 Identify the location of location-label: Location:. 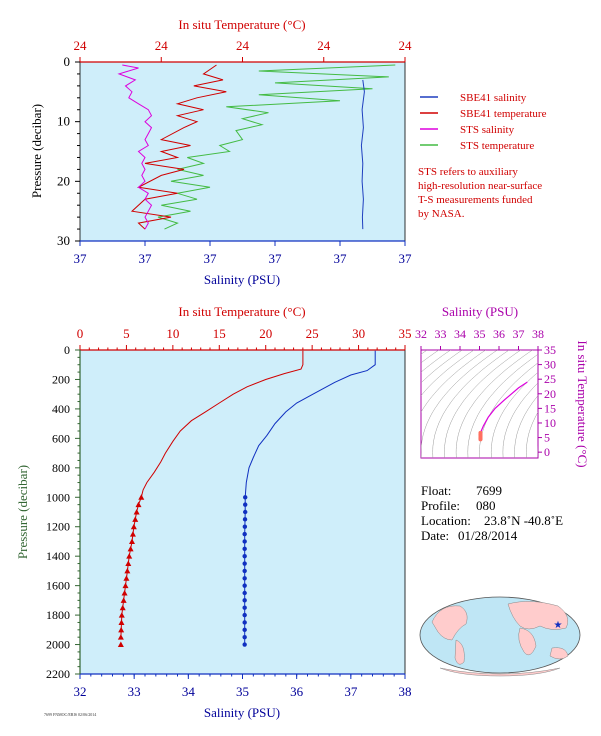
(446, 520).